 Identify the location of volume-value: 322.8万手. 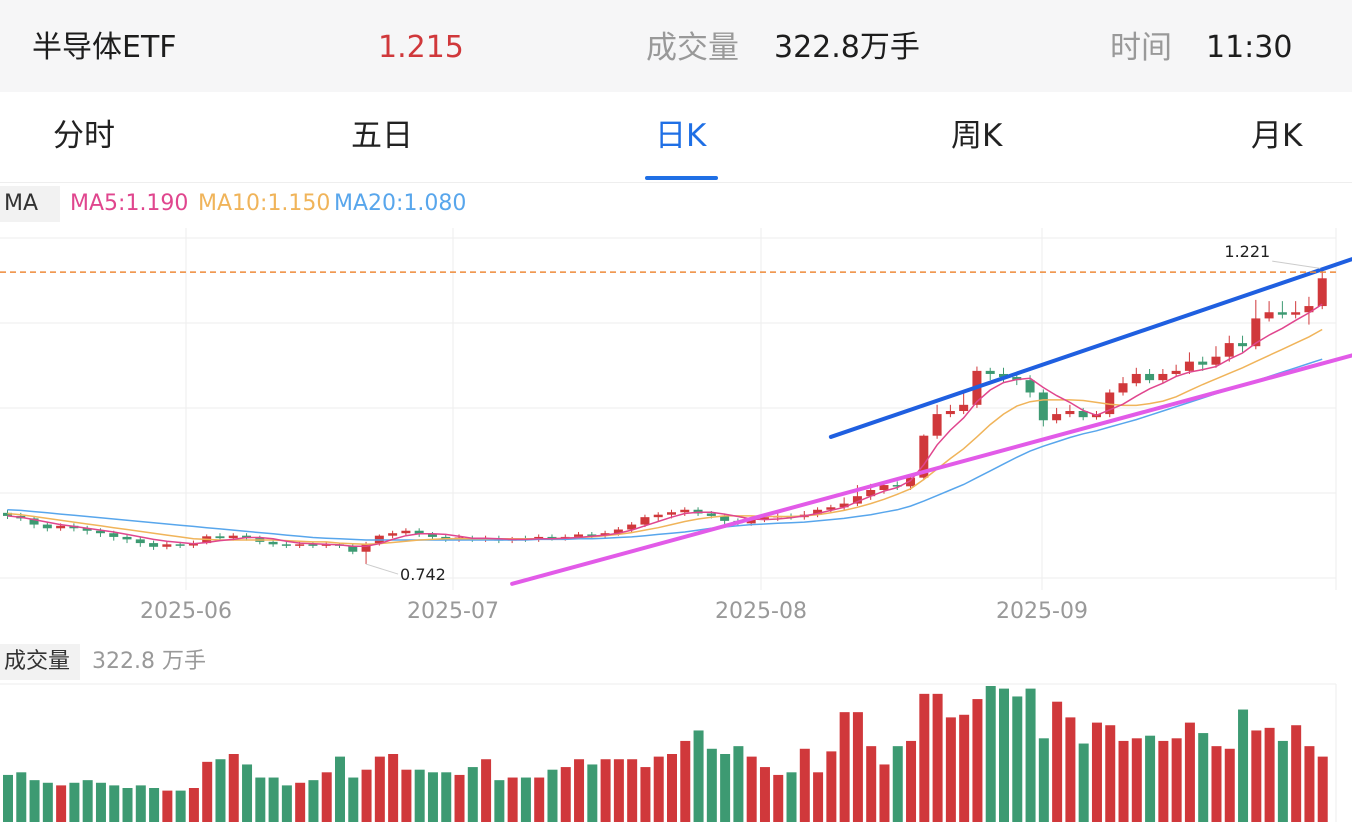
(847, 47).